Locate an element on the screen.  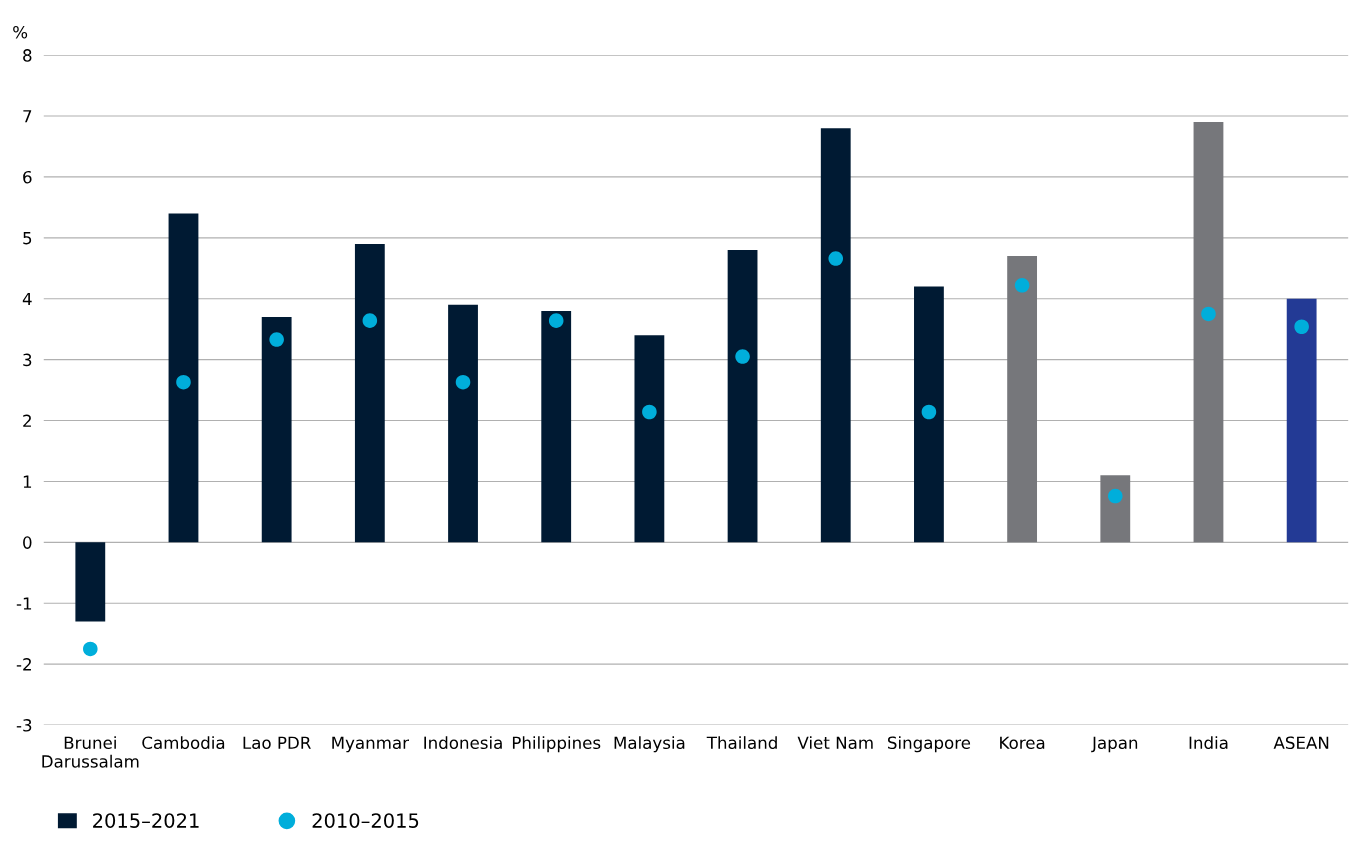
y-tick-label: -3 is located at coordinates (24, 725).